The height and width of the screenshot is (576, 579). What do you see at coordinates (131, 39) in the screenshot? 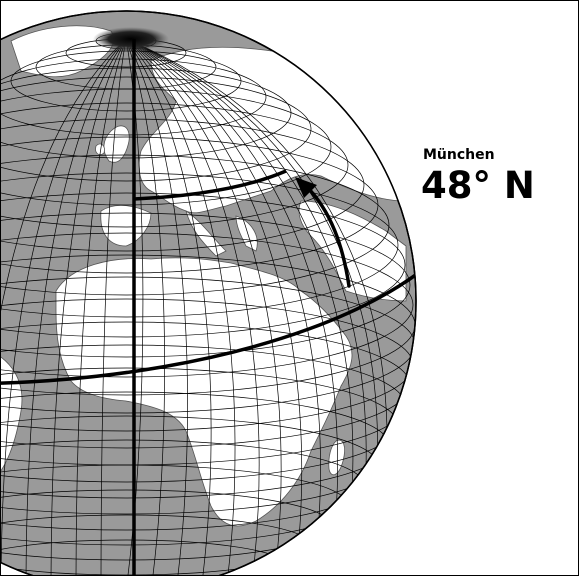
I see `north-pole-cap` at bounding box center [131, 39].